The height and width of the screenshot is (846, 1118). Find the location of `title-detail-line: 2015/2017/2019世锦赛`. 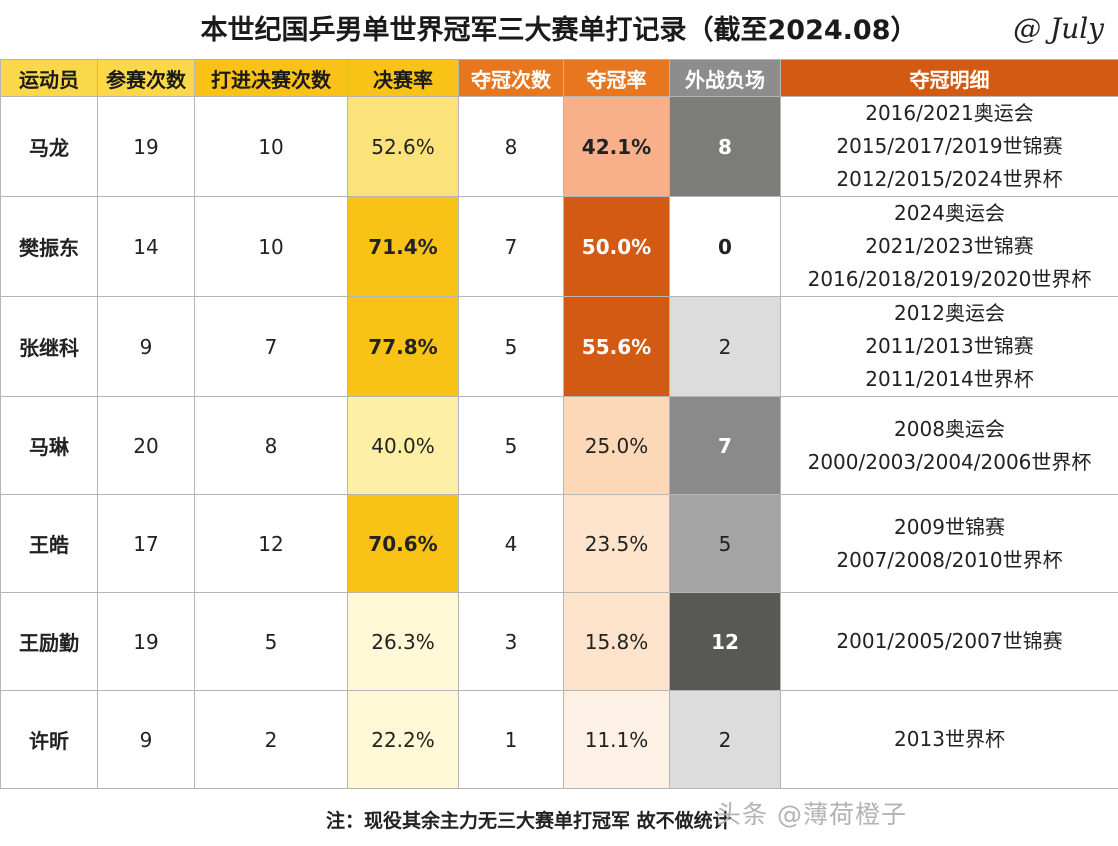

title-detail-line: 2015/2017/2019世锦赛 is located at coordinates (949, 146).